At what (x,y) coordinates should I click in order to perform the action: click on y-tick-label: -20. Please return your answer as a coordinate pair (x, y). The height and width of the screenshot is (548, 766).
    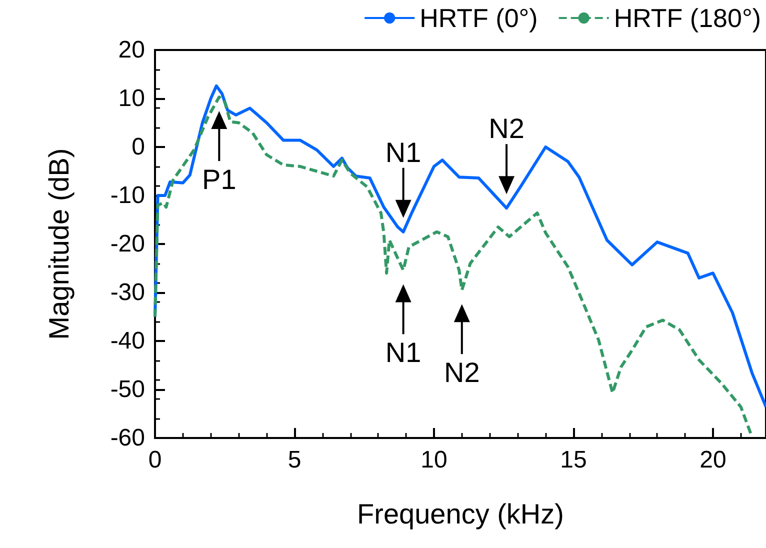
    Looking at the image, I should click on (127, 244).